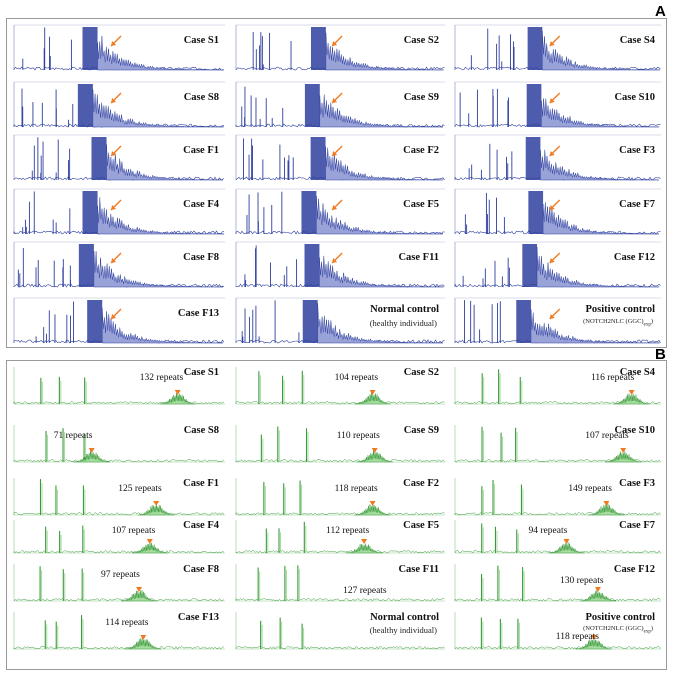 Image resolution: width=673 pixels, height=674 pixels. I want to click on chromatogram-a-0: Case S1, so click(117, 48).